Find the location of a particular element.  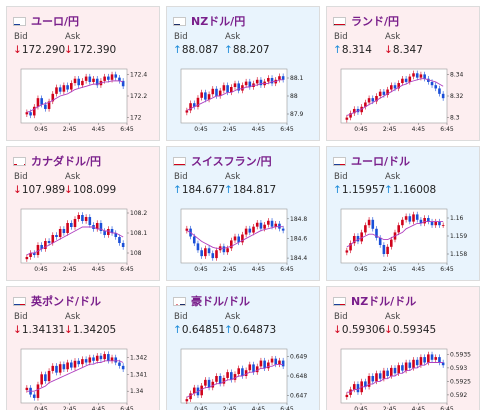

price-chart: 8.34 8.32 8.3 0:45 2:45 4:45 6:45 is located at coordinates (403, 102).